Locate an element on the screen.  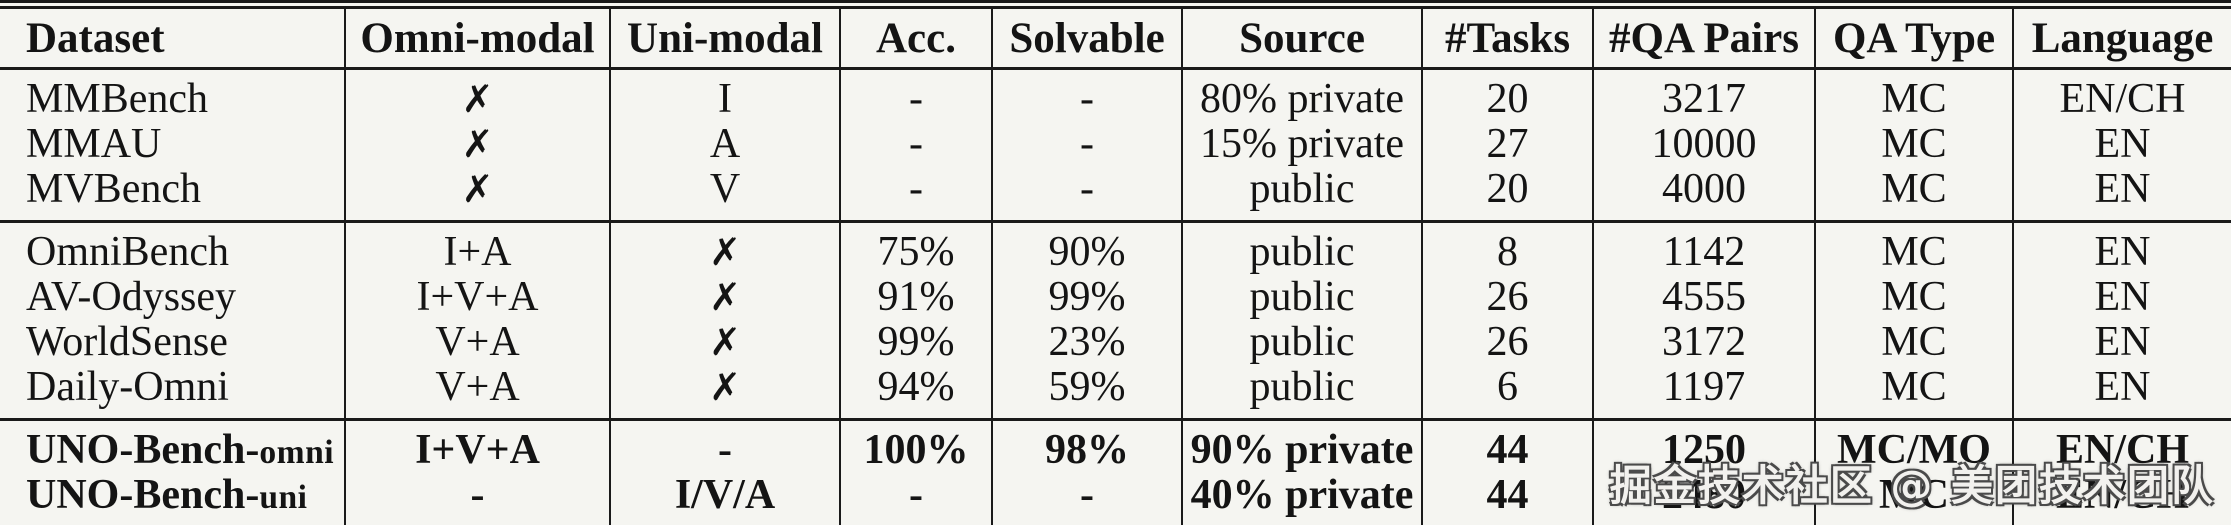
dataset-name-cell: WorldSense is located at coordinates (127, 341).